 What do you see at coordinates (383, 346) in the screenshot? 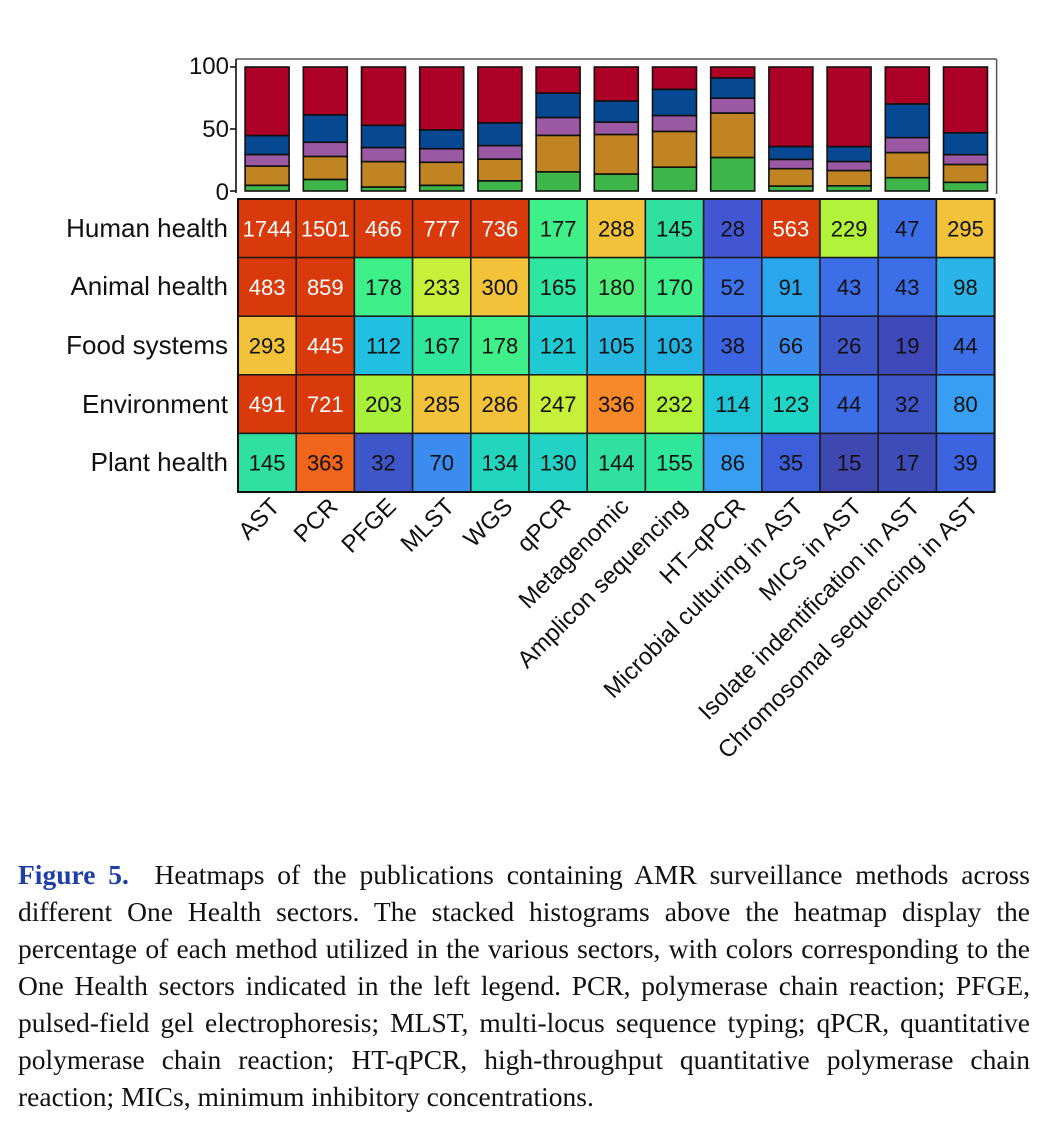
I see `heatmap-cell-value: 112` at bounding box center [383, 346].